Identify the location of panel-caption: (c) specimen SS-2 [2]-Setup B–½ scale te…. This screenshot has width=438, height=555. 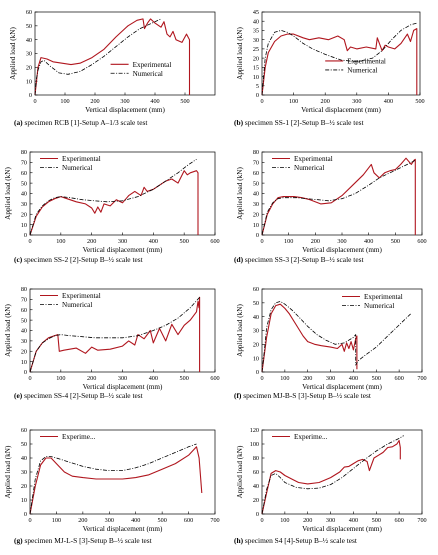
(79, 259).